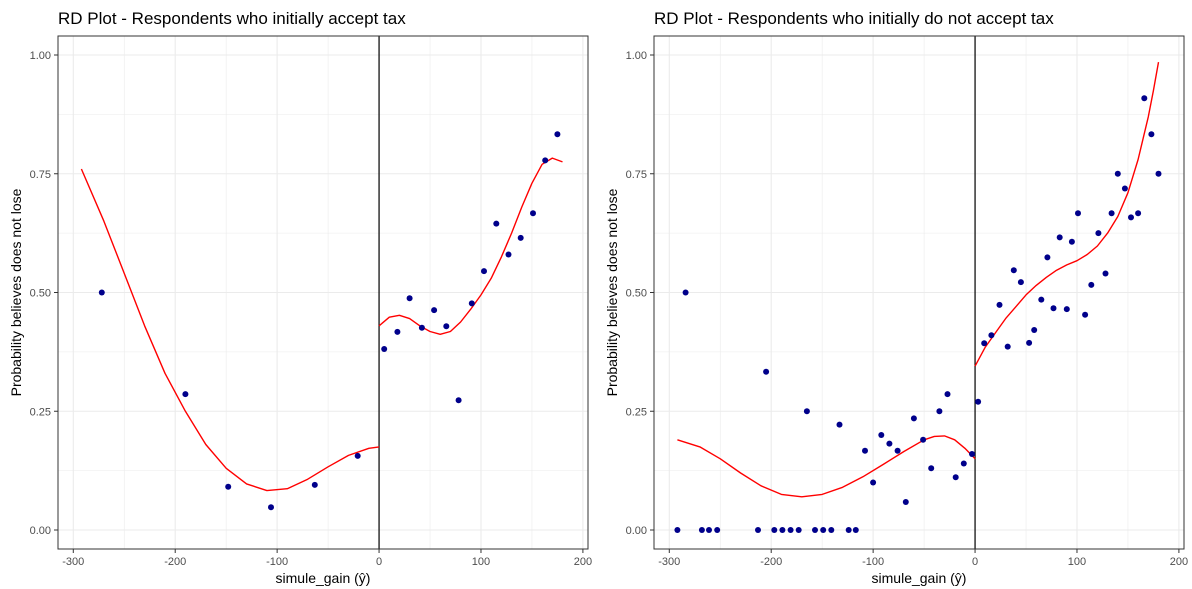 This screenshot has width=1192, height=589. Describe the element at coordinates (1077, 562) in the screenshot. I see `x-tick-label: 100` at that location.